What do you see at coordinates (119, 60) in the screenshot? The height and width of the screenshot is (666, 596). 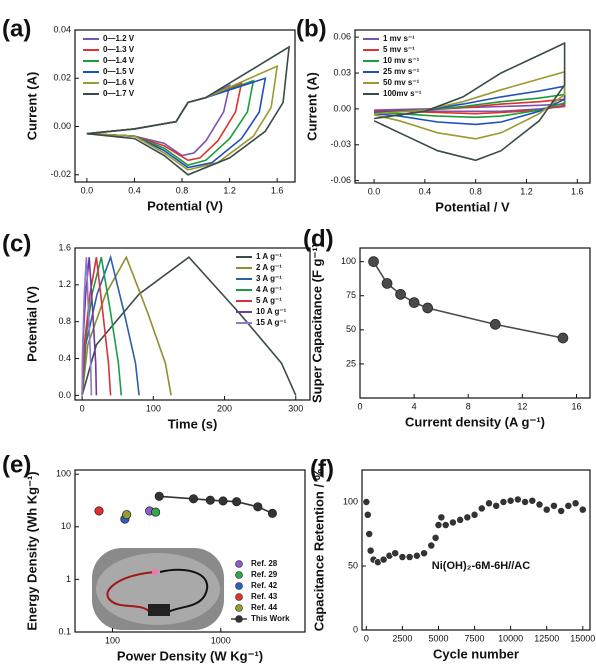 I see `legend-label: 0—1.4 V` at bounding box center [119, 60].